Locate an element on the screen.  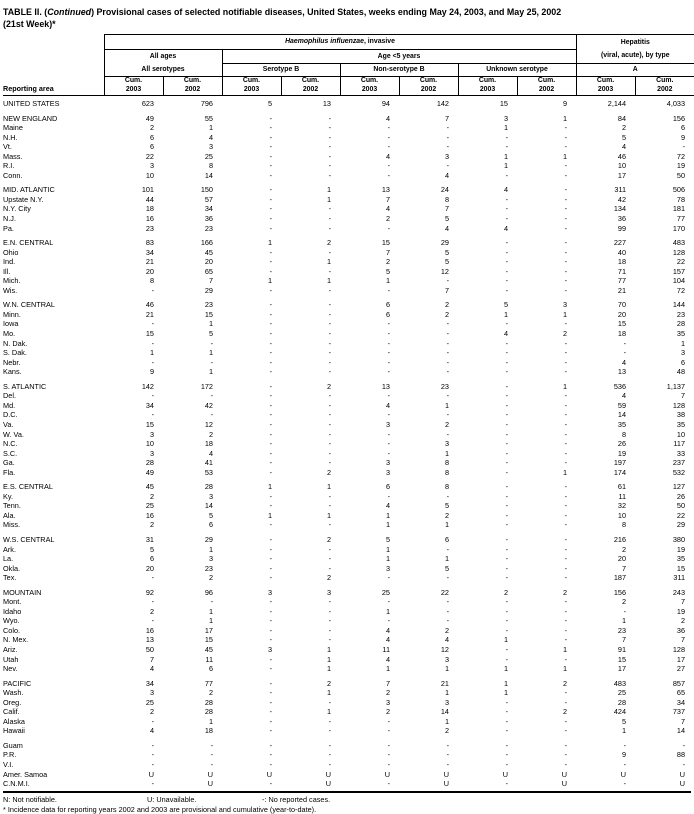
value-cell: 16 is located at coordinates (149, 630).